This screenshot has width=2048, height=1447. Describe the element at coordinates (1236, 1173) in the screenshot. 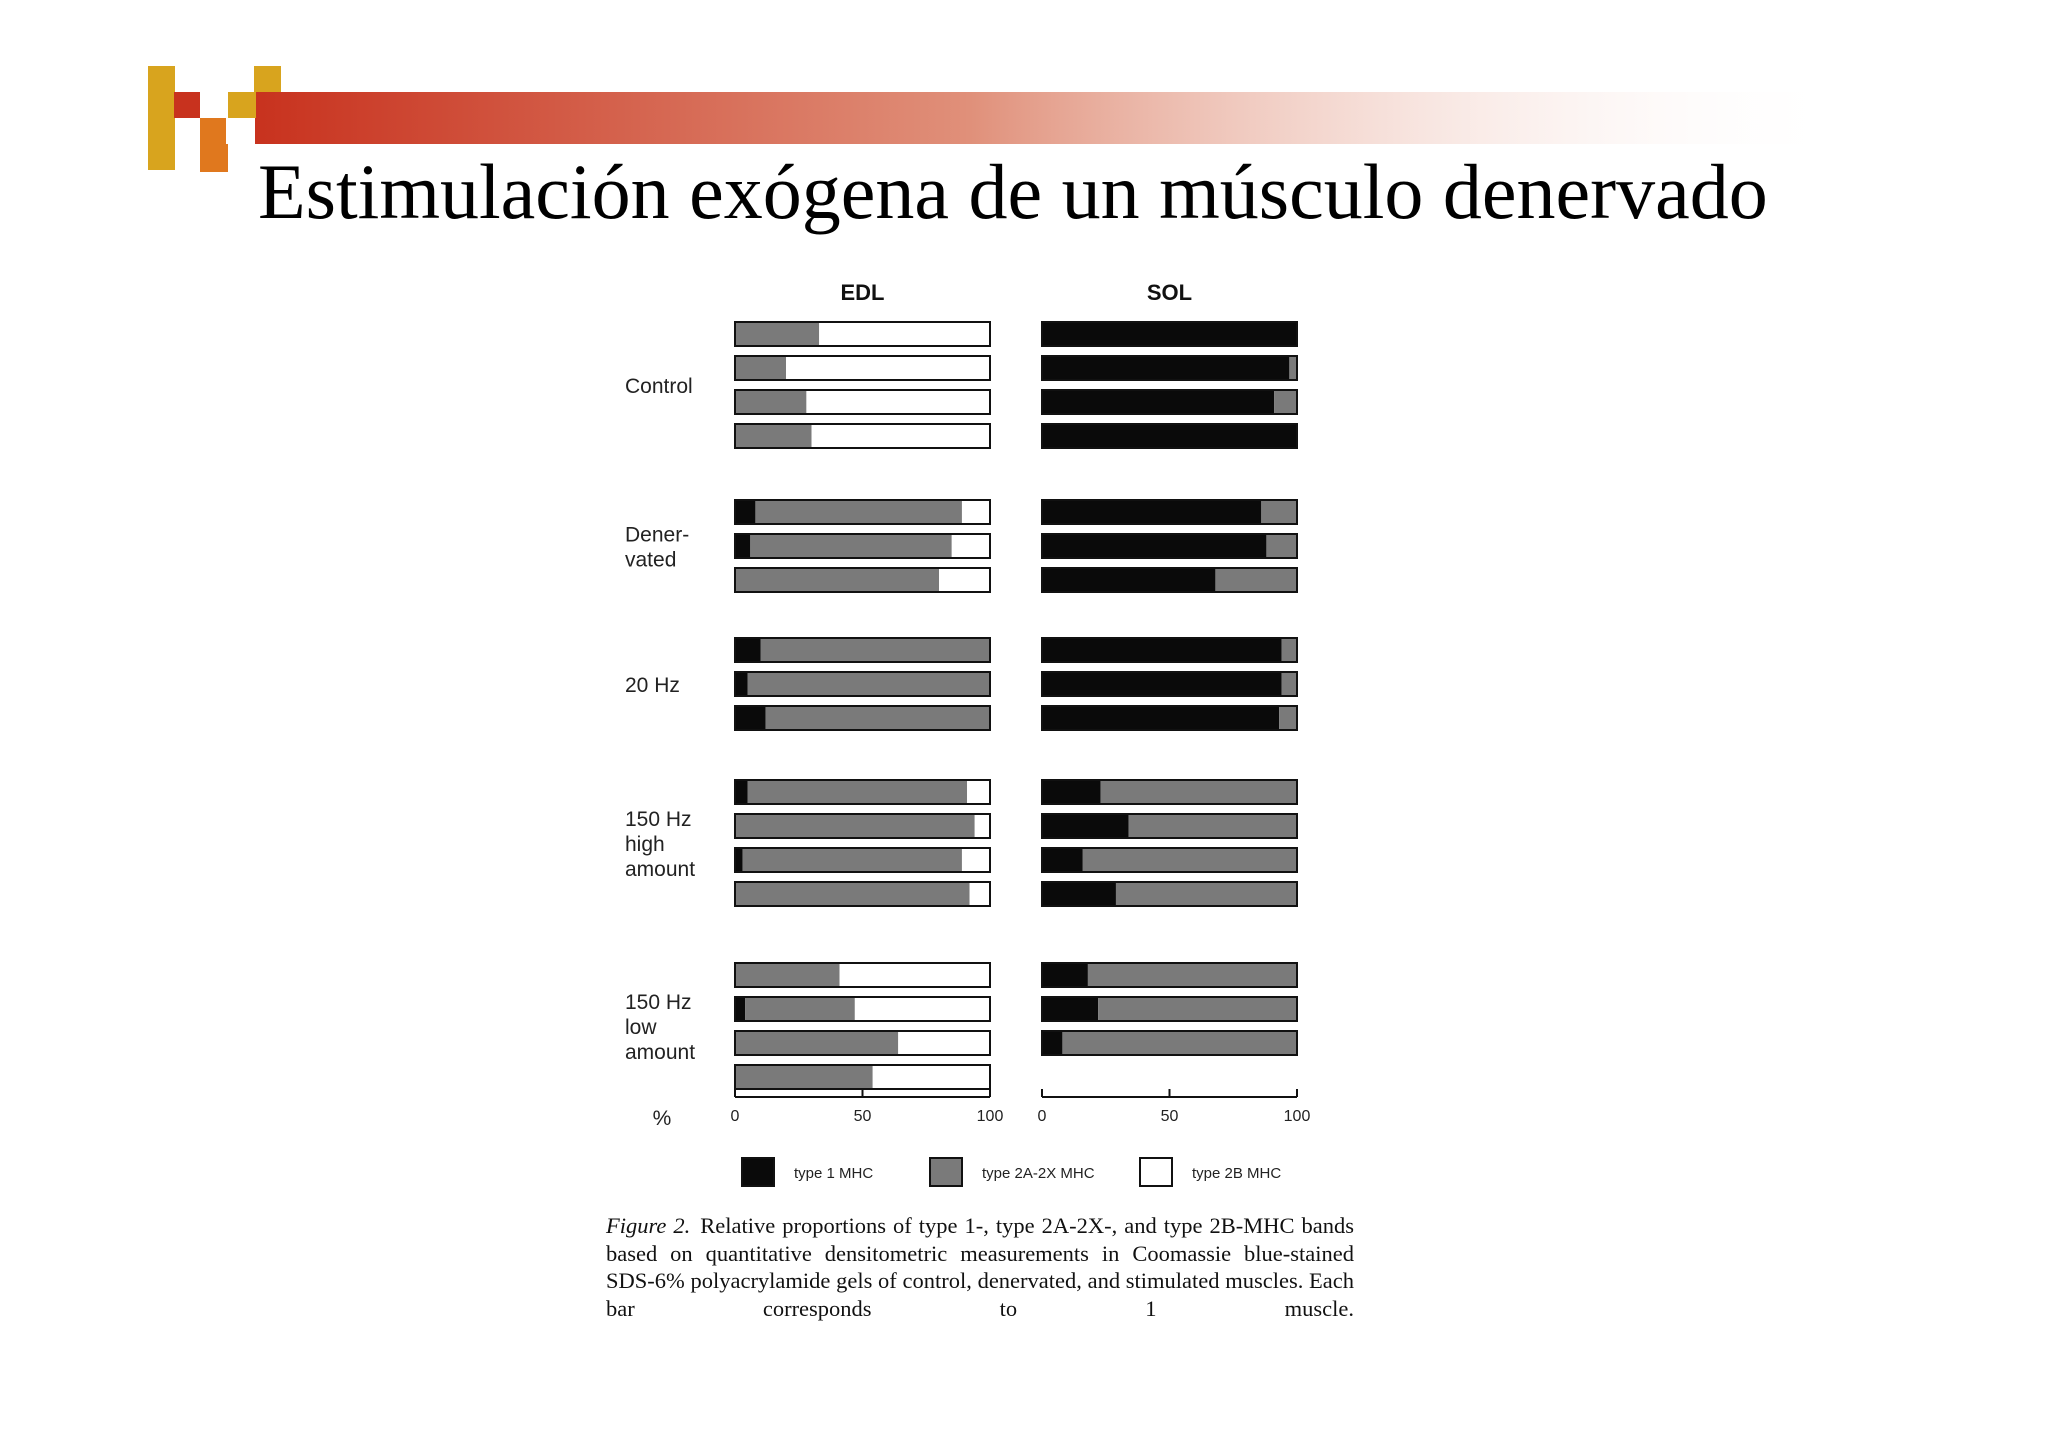

I see `legend-label-type2b: type 2B MHC` at that location.